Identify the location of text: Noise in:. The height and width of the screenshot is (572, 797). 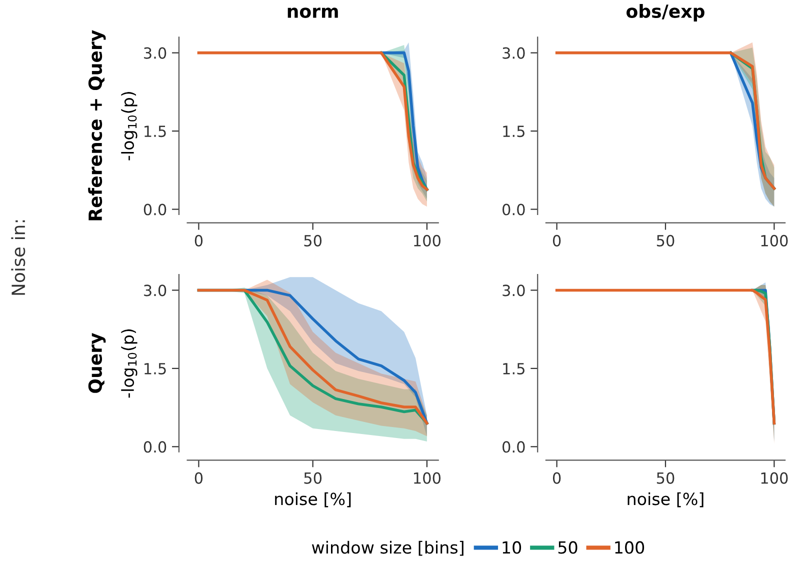
(18, 257).